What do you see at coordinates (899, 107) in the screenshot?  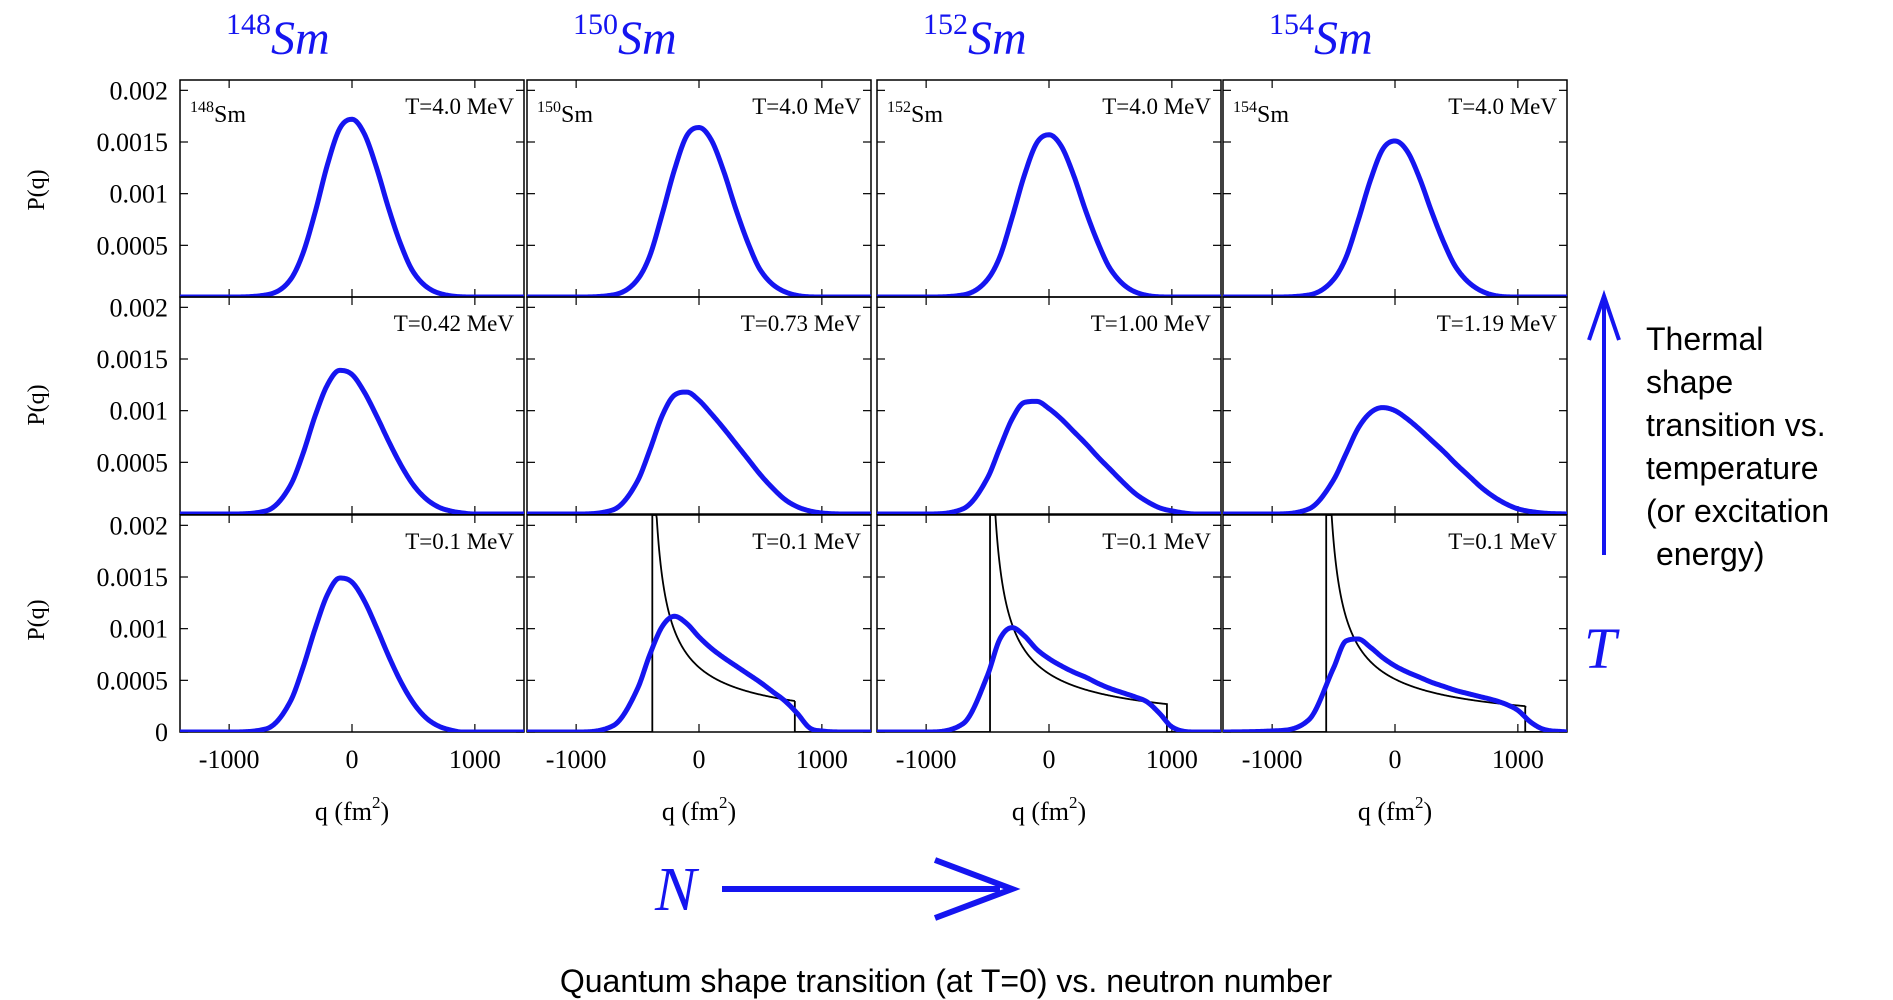 I see `isotope-mass: 152` at bounding box center [899, 107].